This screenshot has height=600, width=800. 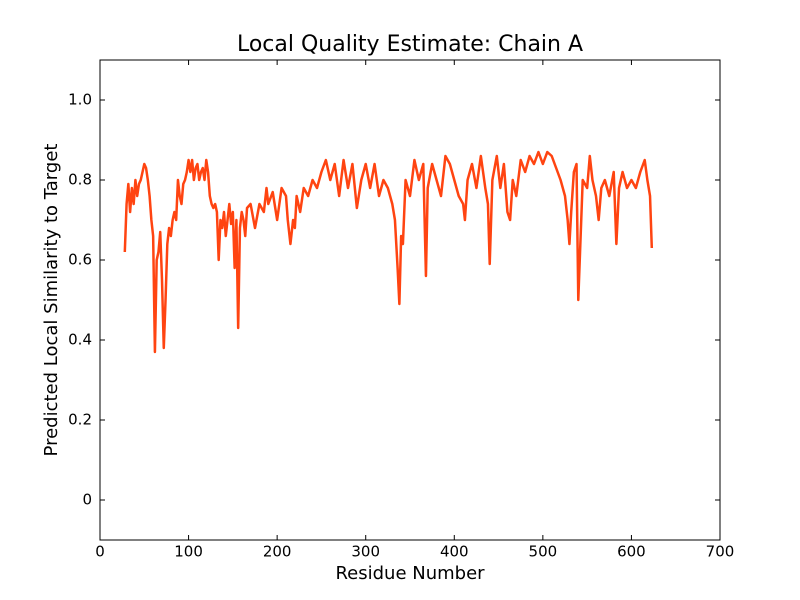 What do you see at coordinates (80, 100) in the screenshot?
I see `y-tick-label: 1.0` at bounding box center [80, 100].